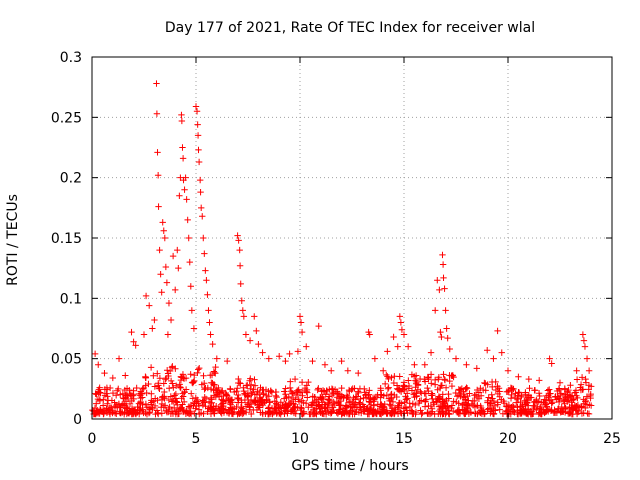 The width and height of the screenshot is (640, 480). Describe the element at coordinates (71, 179) in the screenshot. I see `y-tick-label: 0.2` at that location.